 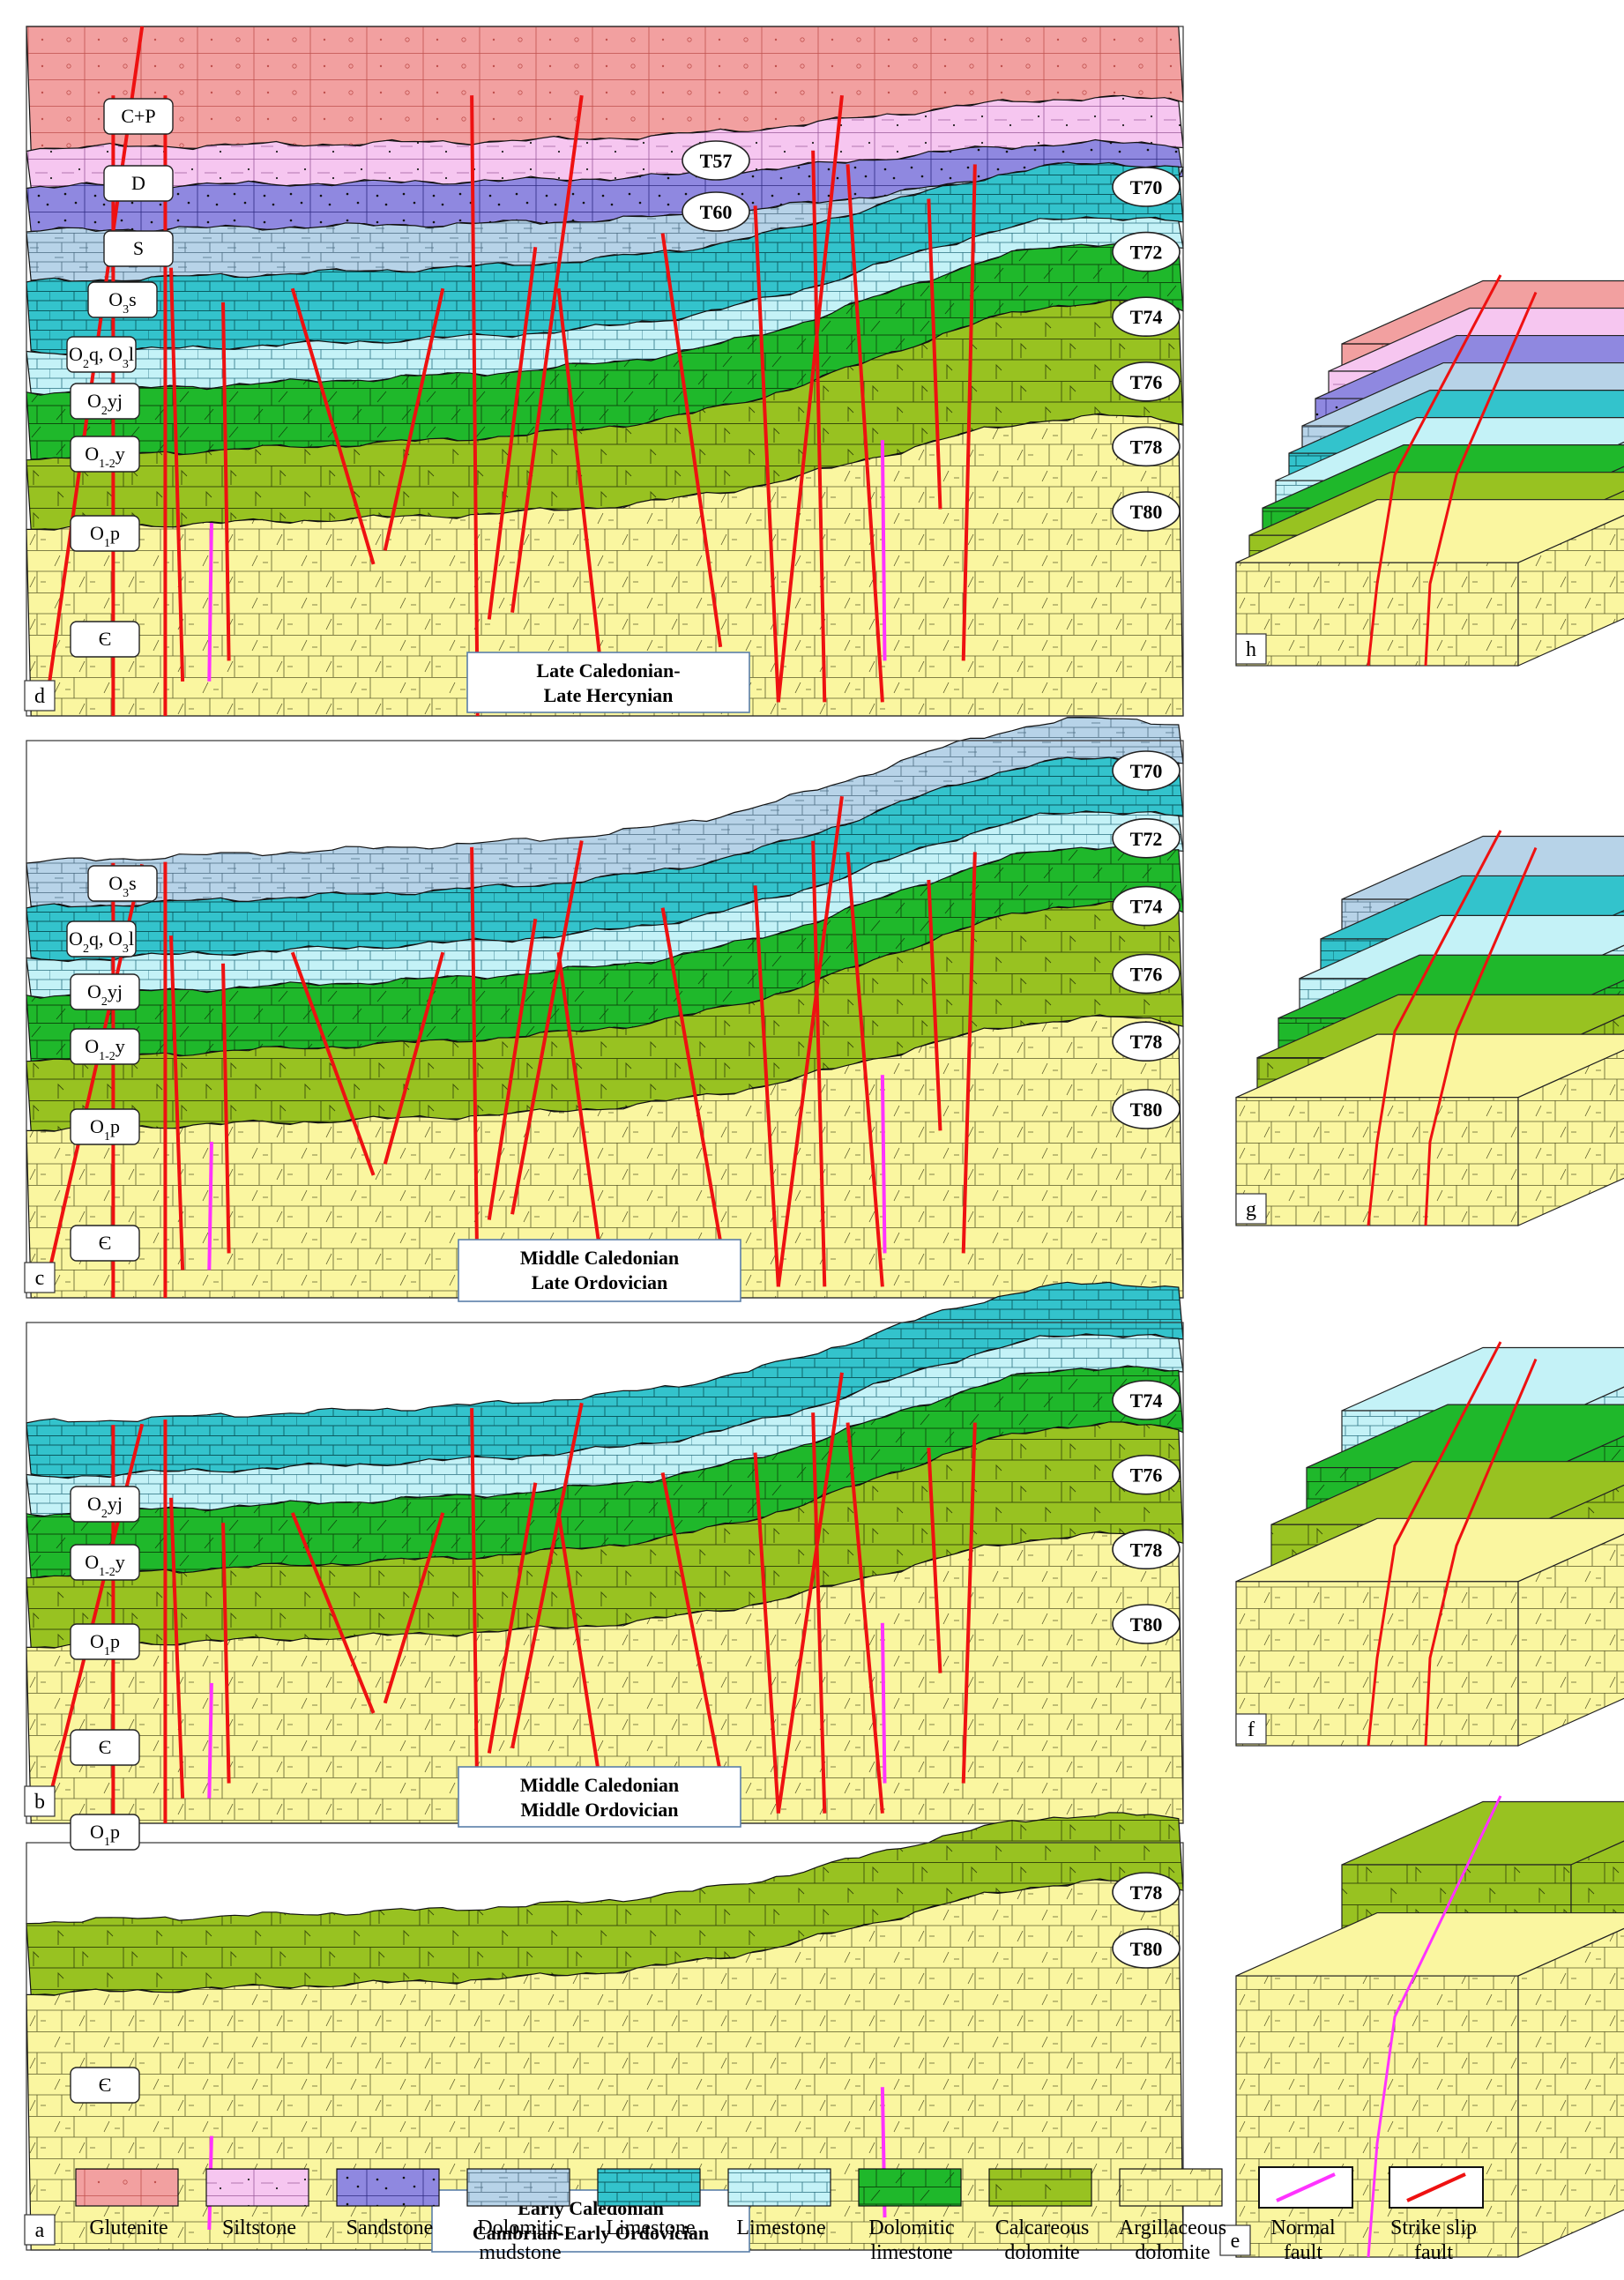 What do you see at coordinates (1251, 649) in the screenshot?
I see `block-letter: h` at bounding box center [1251, 649].